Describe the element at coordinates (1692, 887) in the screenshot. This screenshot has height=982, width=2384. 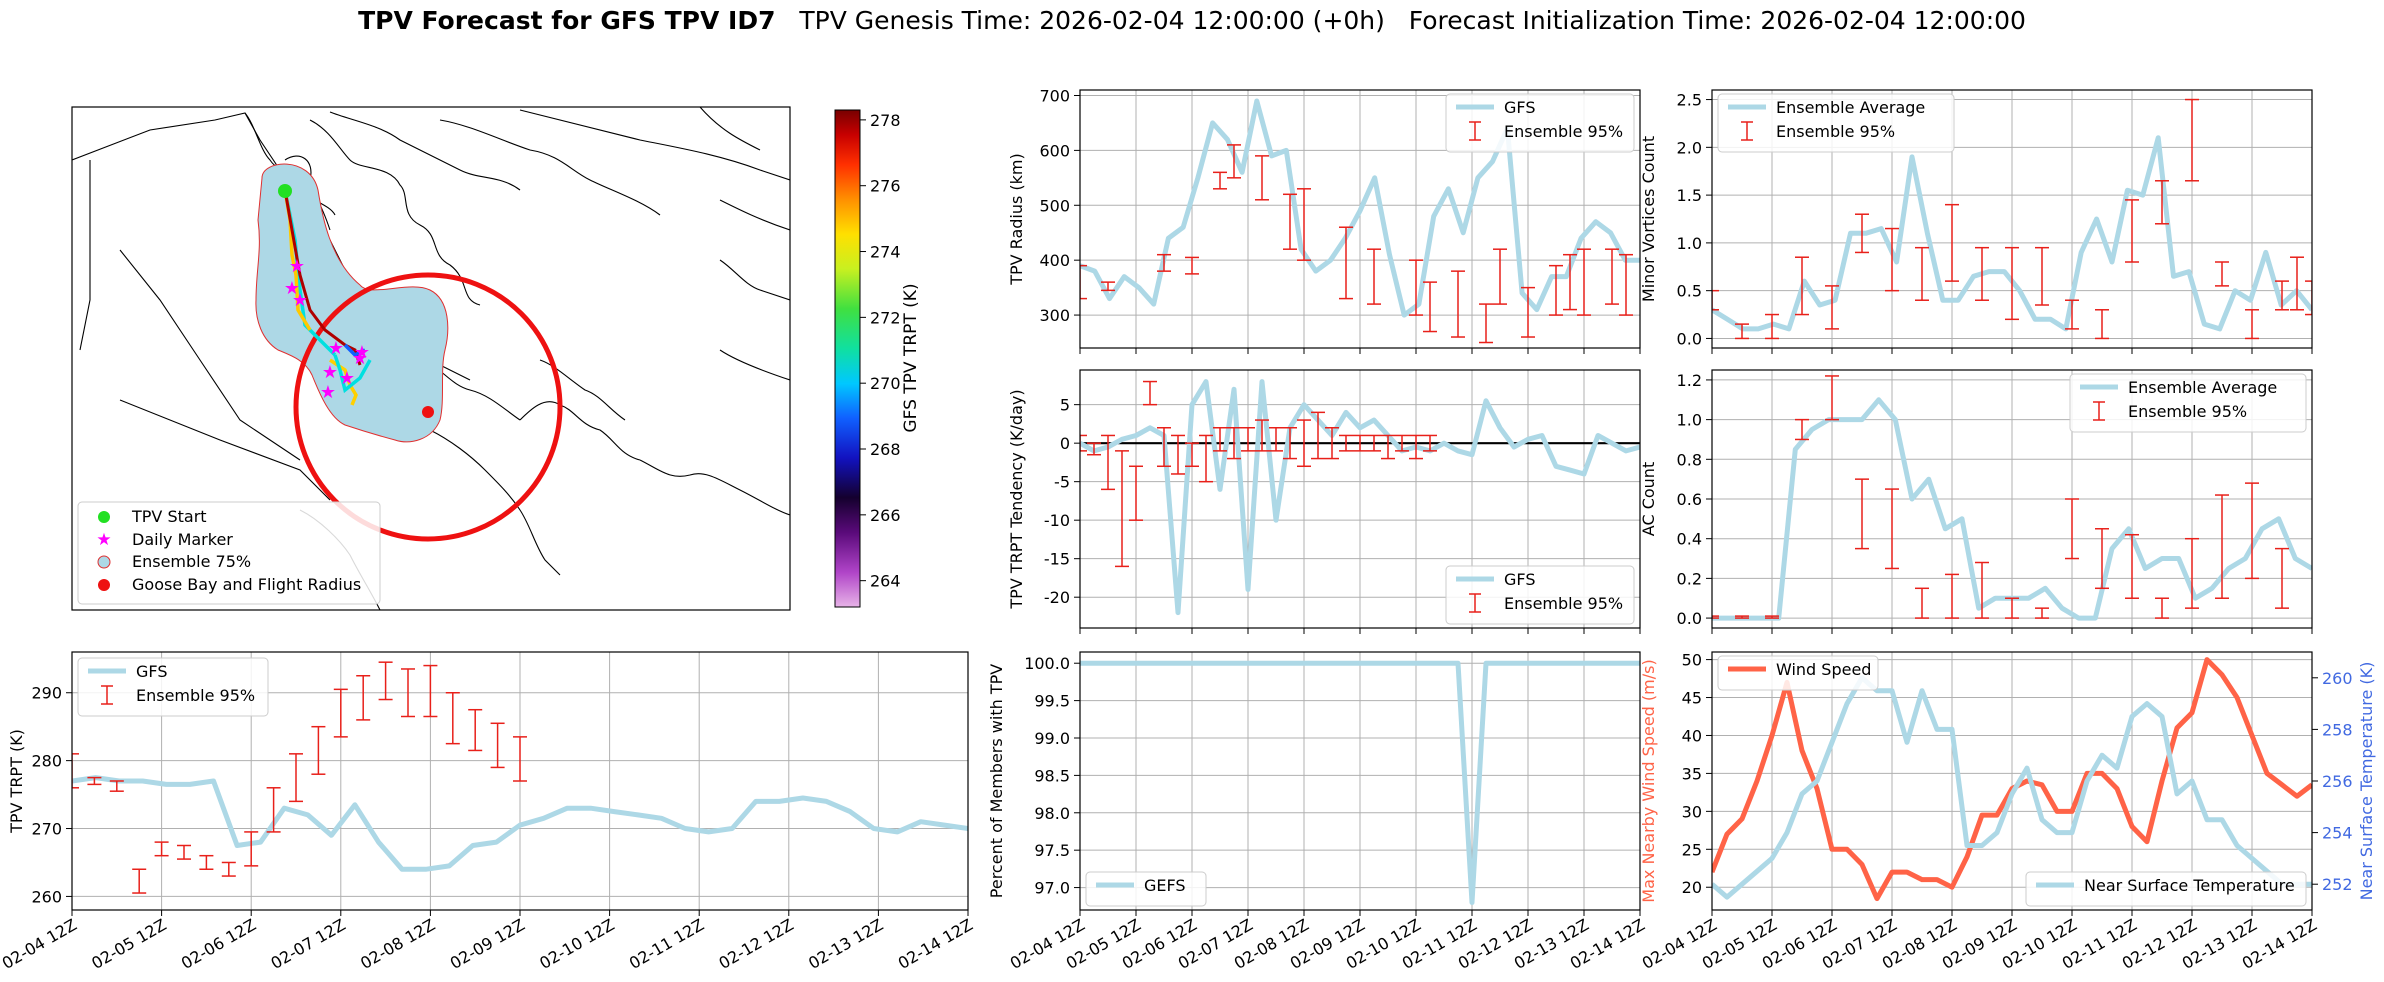
I see `y-tick-label: 20` at that location.